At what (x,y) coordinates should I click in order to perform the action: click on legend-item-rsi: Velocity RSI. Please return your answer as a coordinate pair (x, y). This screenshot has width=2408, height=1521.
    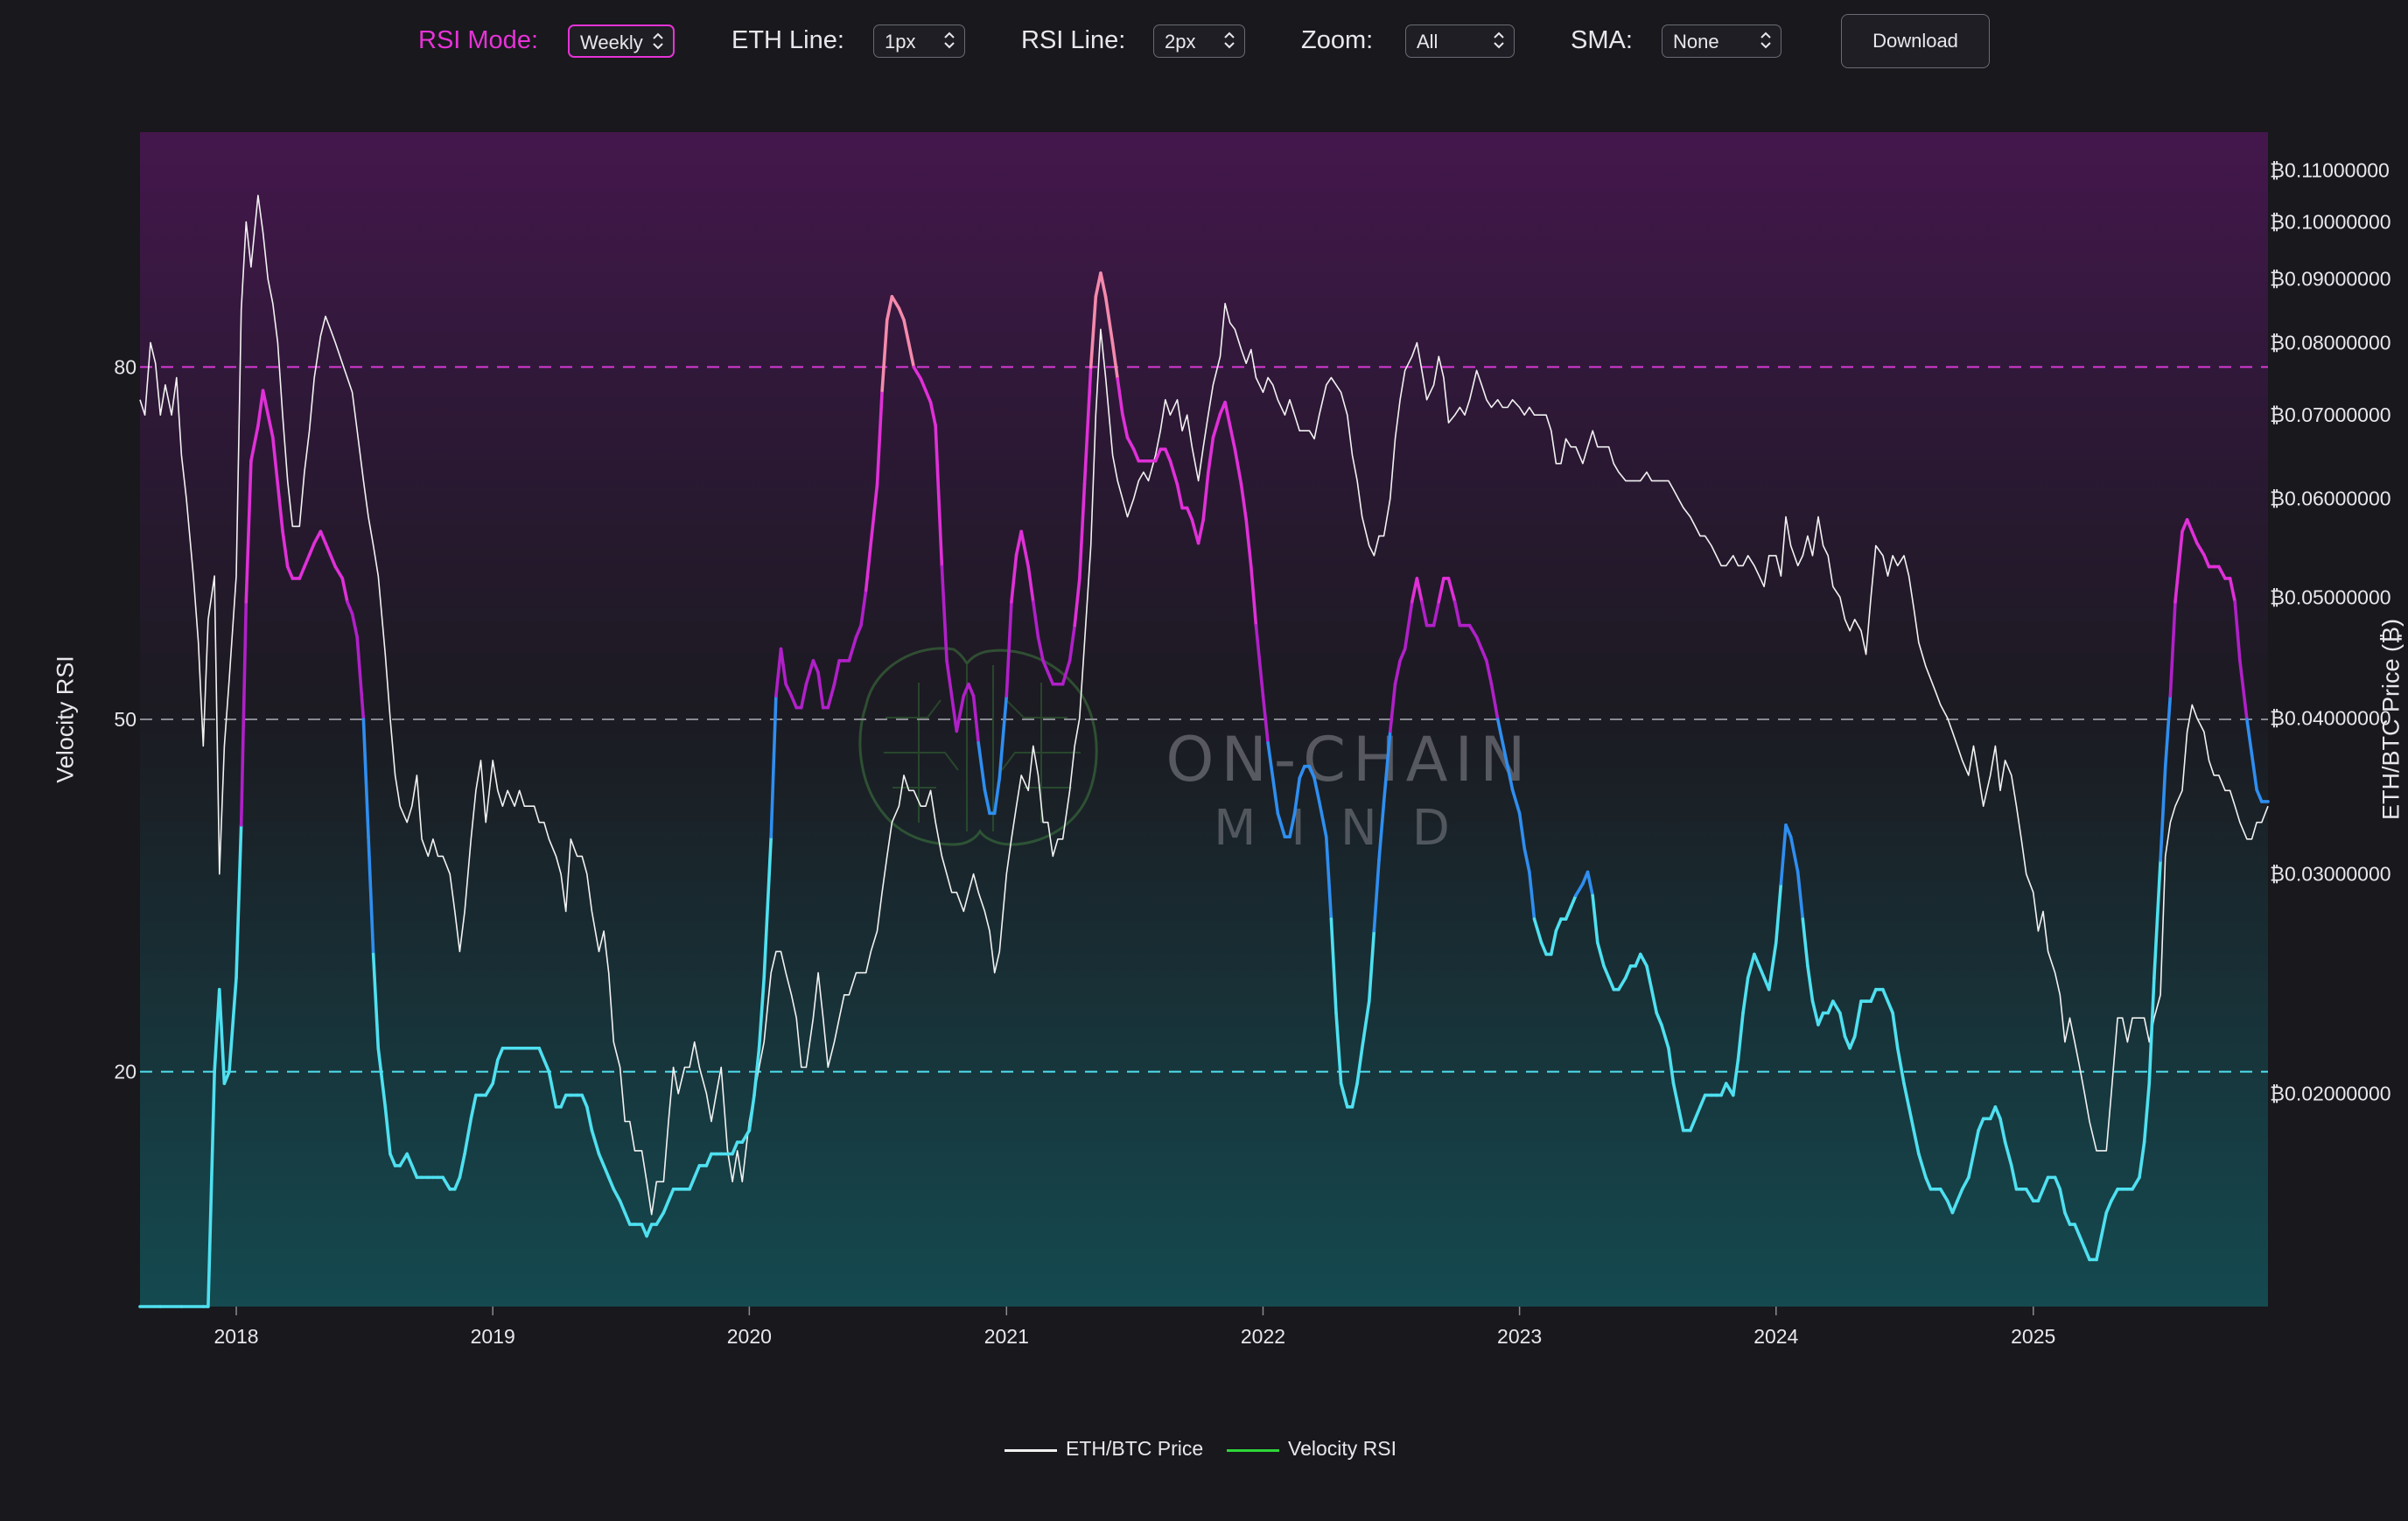
    Looking at the image, I should click on (1342, 1448).